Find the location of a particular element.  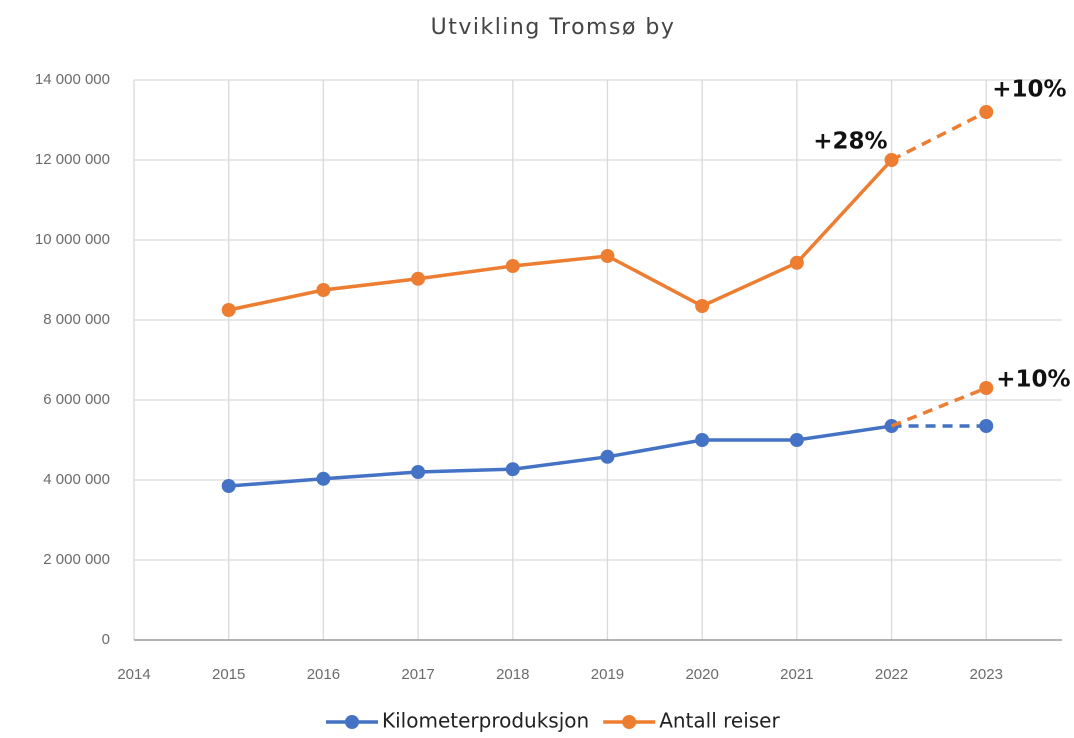

x-tick-label: 2021 is located at coordinates (796, 674).